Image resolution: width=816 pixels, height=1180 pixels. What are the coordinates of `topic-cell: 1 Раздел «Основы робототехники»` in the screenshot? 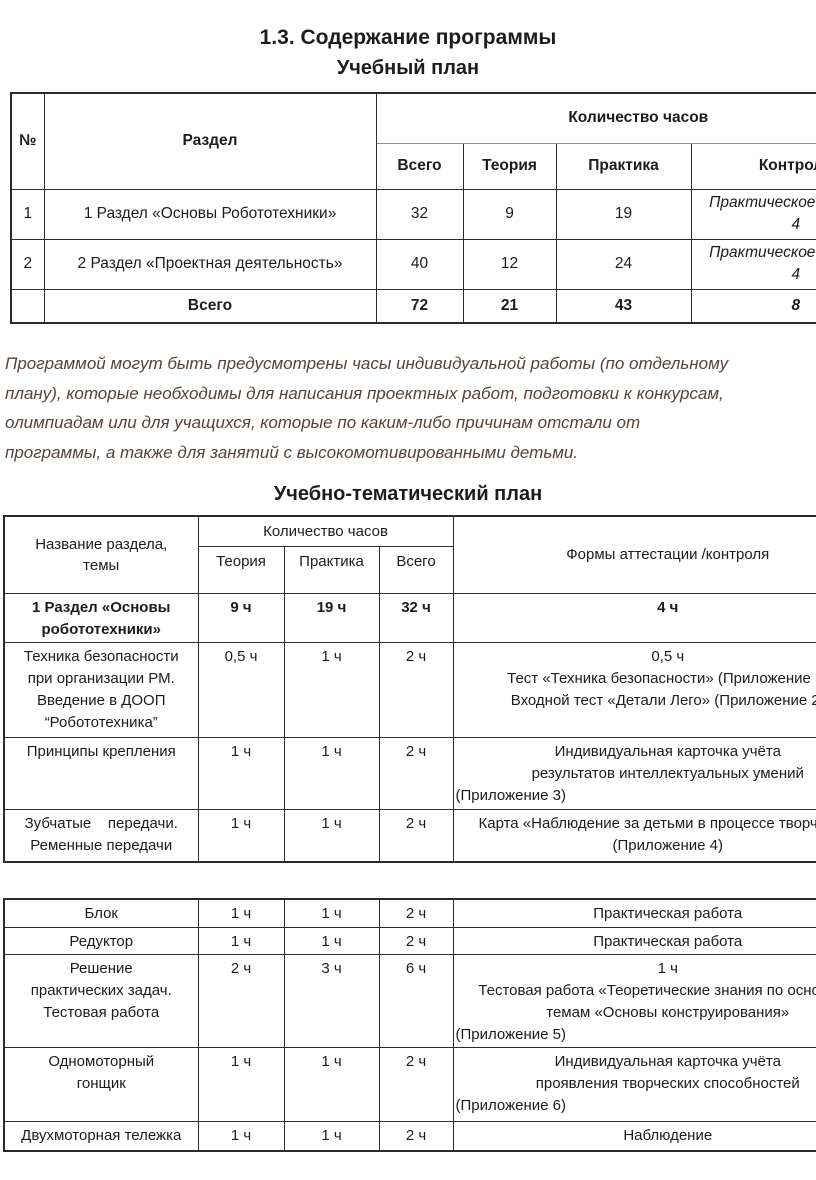 It's located at (101, 617).